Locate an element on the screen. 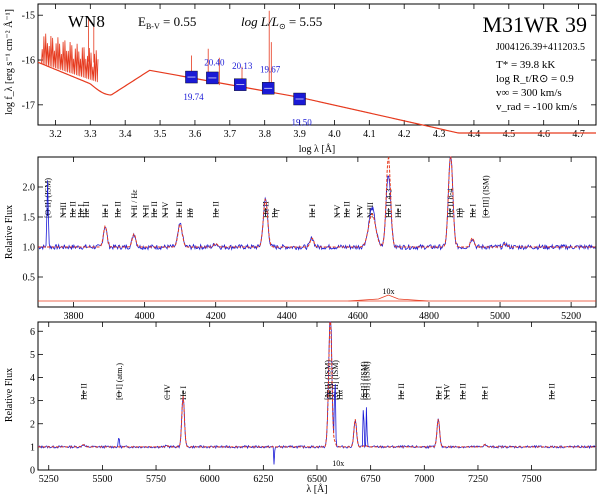 This screenshot has height=496, width=600. line-id-label: Hβ is located at coordinates (460, 213).